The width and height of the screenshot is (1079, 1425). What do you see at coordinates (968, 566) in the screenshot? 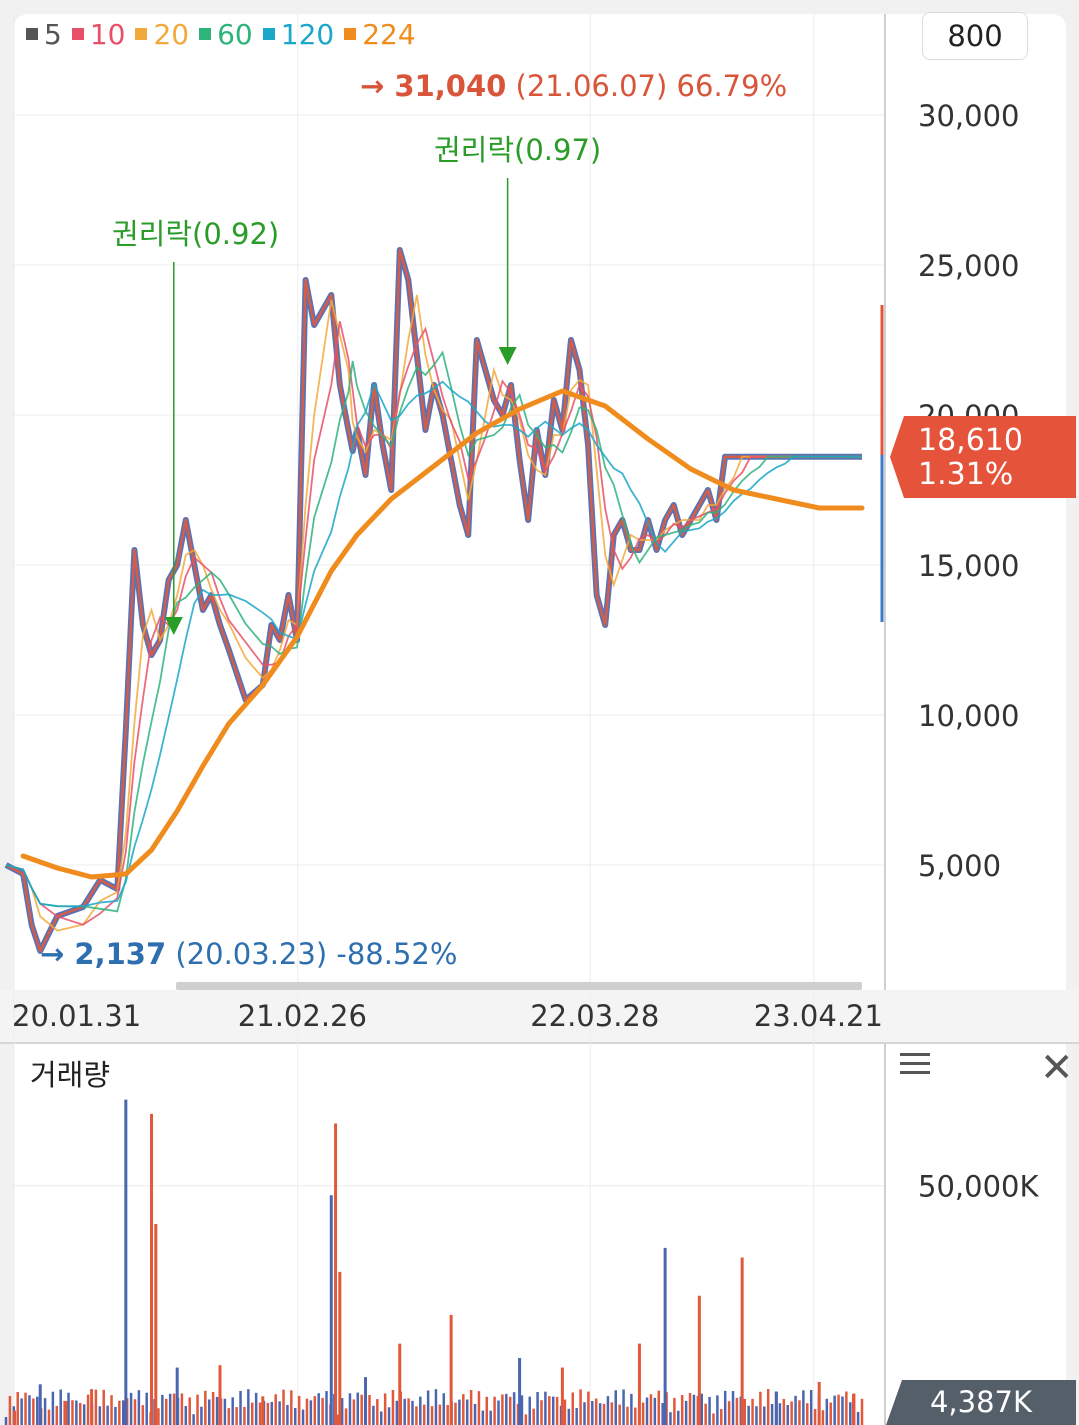
I see `y-tick-label: 15,000` at bounding box center [968, 566].